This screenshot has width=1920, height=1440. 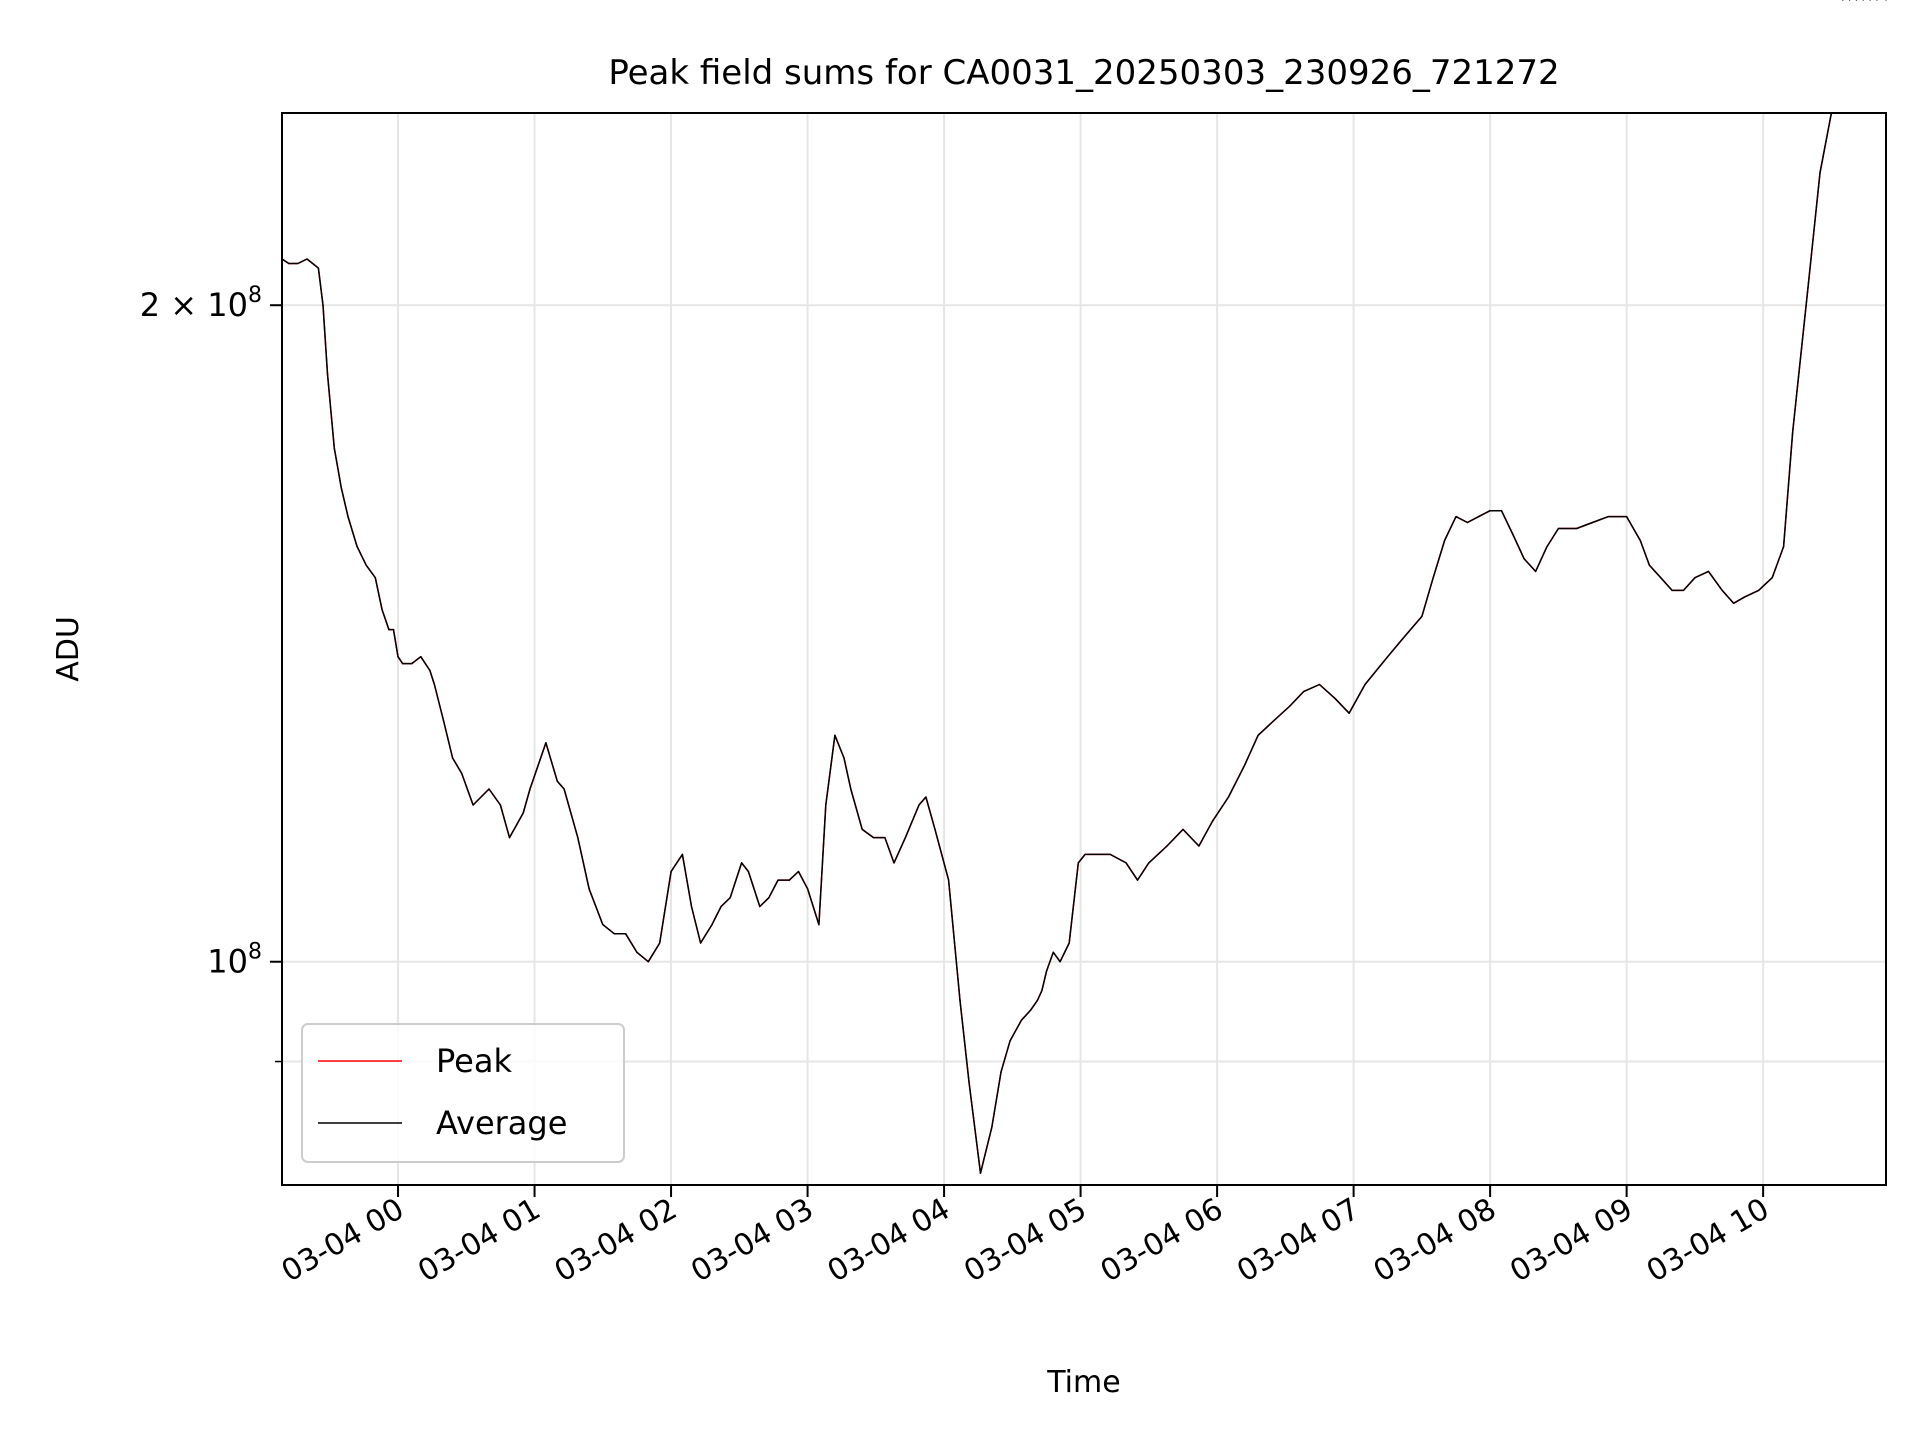 What do you see at coordinates (234, 960) in the screenshot?
I see `y-tick-label: 108` at bounding box center [234, 960].